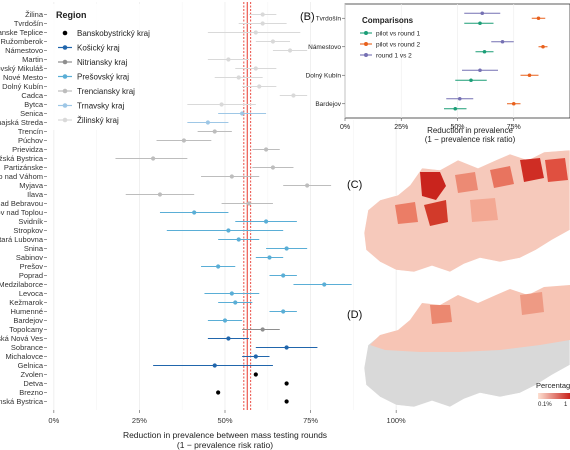 The width and height of the screenshot is (570, 450). I want to click on panel-a-district-label: Humenné, so click(26, 311).